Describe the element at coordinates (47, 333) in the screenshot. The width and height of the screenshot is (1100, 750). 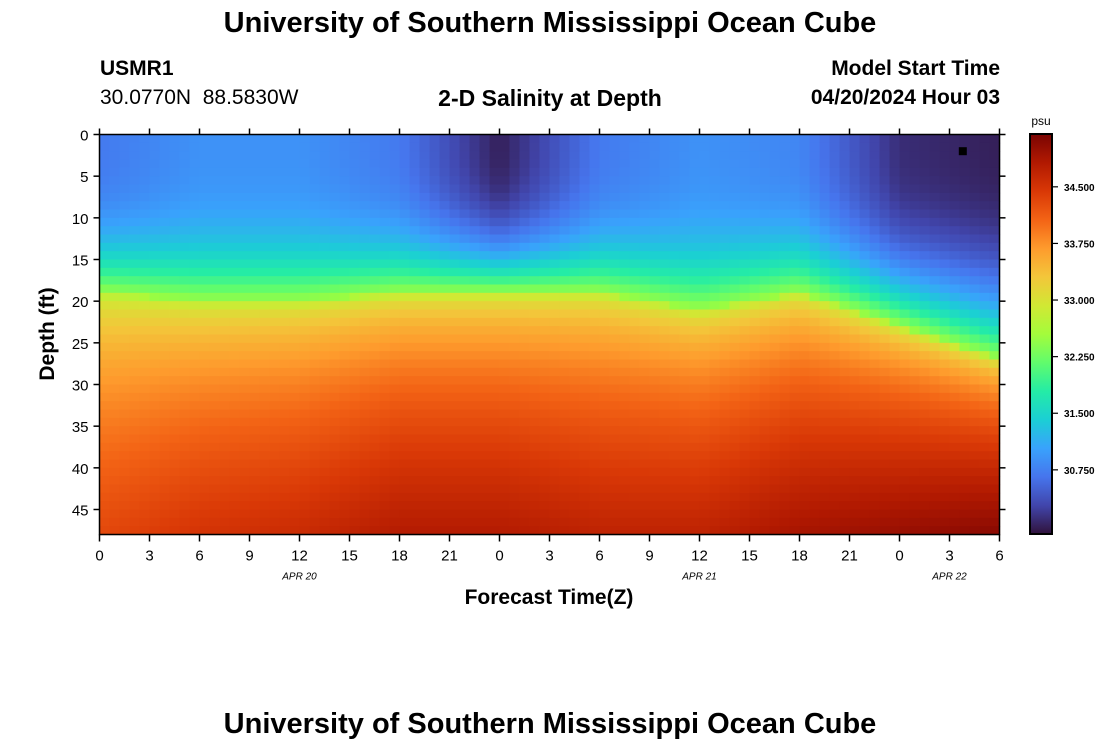
I see `y-axis-label: Depth (ft)` at that location.